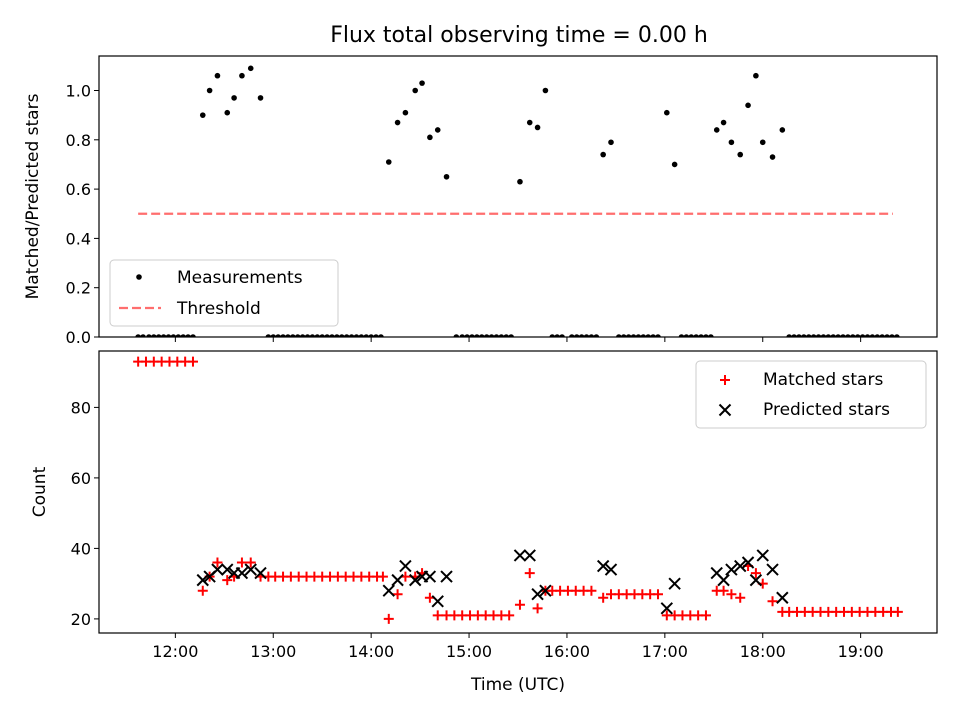 The image size is (960, 720). What do you see at coordinates (469, 651) in the screenshot?
I see `x-tick-label: 15:00` at bounding box center [469, 651].